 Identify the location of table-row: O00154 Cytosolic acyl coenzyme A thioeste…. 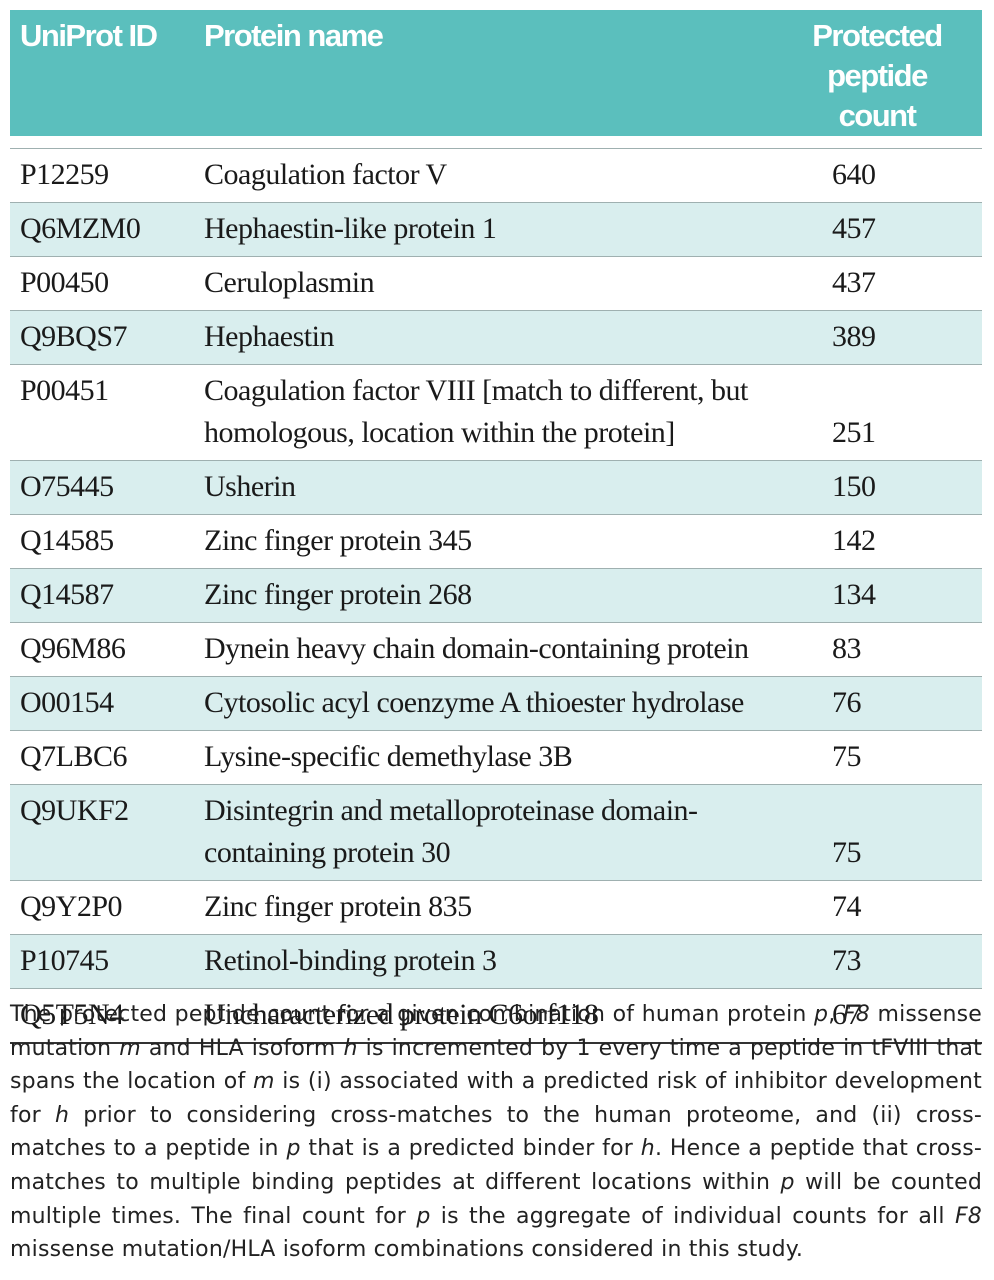
(496, 703).